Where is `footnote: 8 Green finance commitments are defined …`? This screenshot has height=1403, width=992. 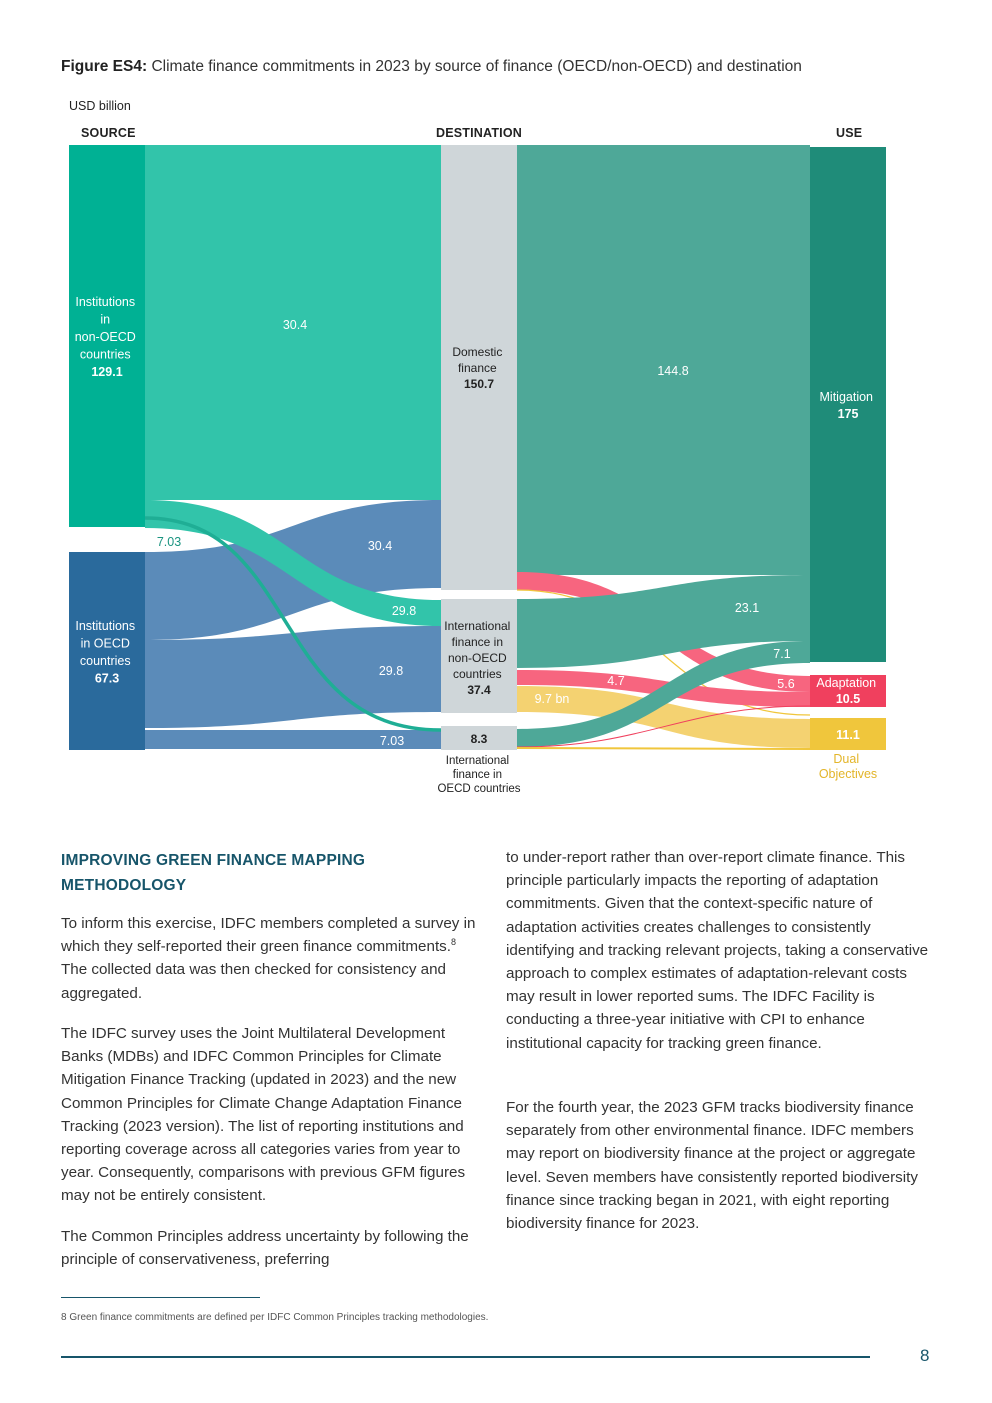 footnote: 8 Green finance commitments are defined … is located at coordinates (275, 1317).